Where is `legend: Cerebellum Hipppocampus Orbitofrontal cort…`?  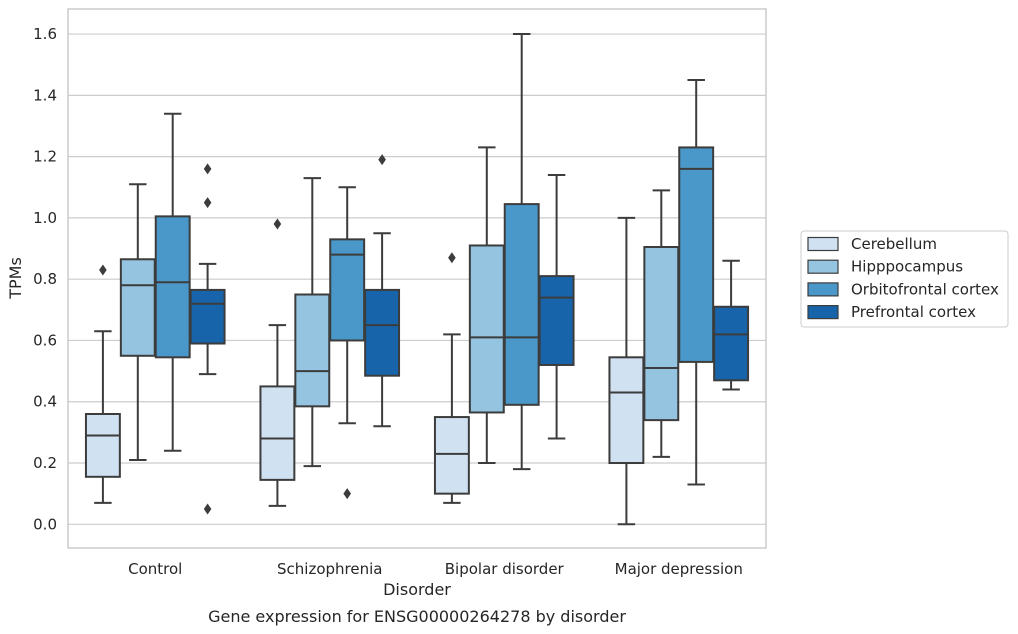
legend: Cerebellum Hipppocampus Orbitofrontal cort… is located at coordinates (904, 279).